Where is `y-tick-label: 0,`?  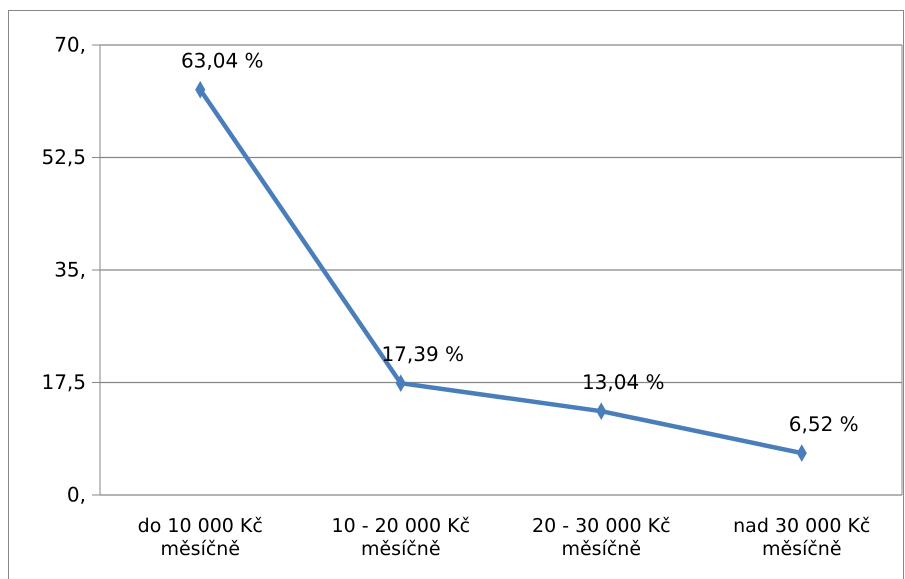
y-tick-label: 0, is located at coordinates (76, 494).